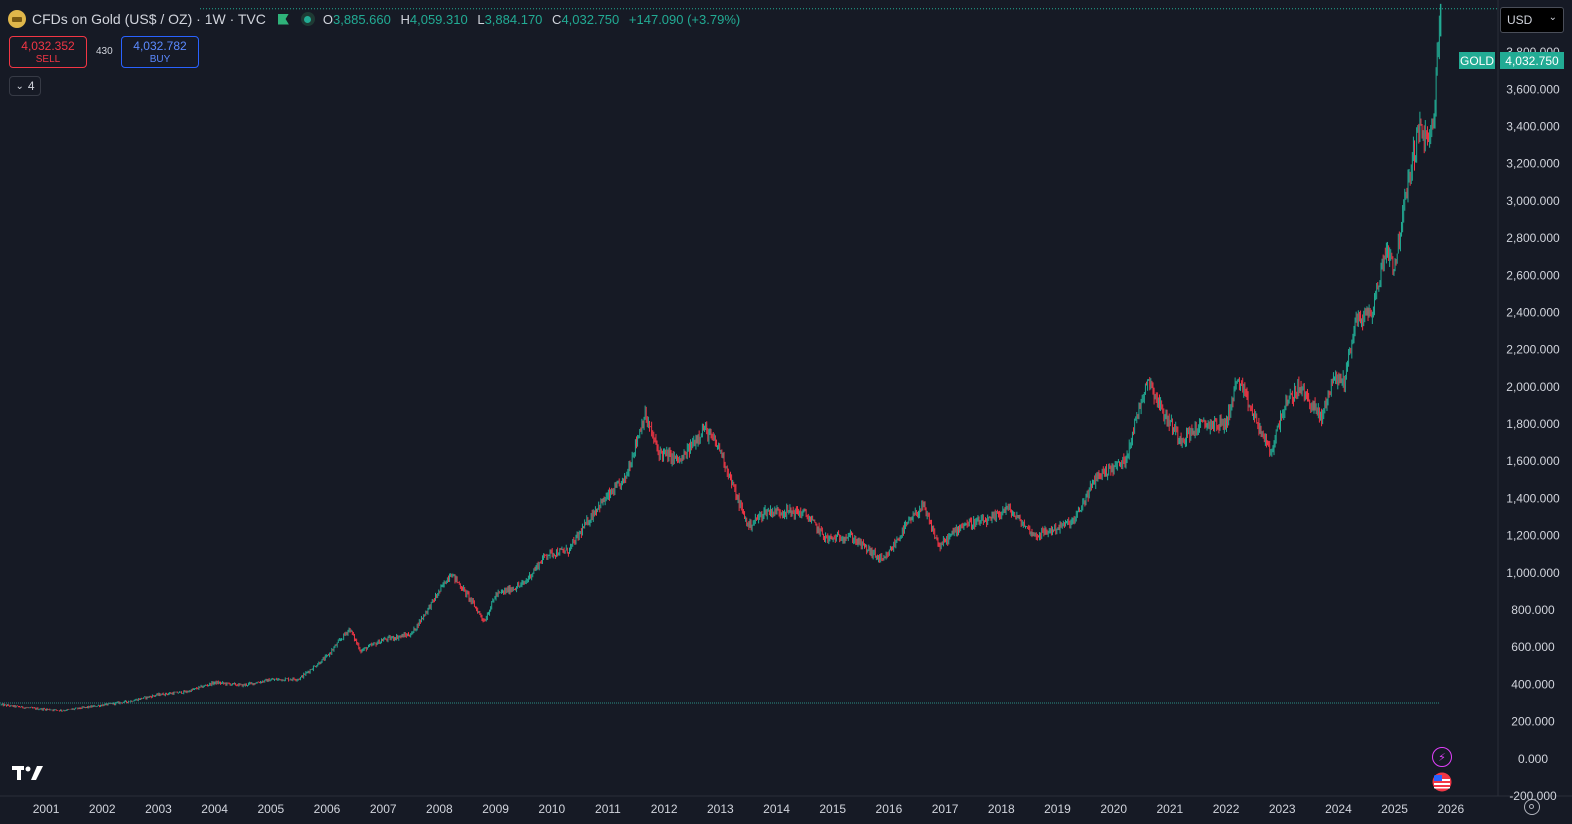 The width and height of the screenshot is (1572, 824). I want to click on price-axis-label: 2,800.000, so click(1533, 238).